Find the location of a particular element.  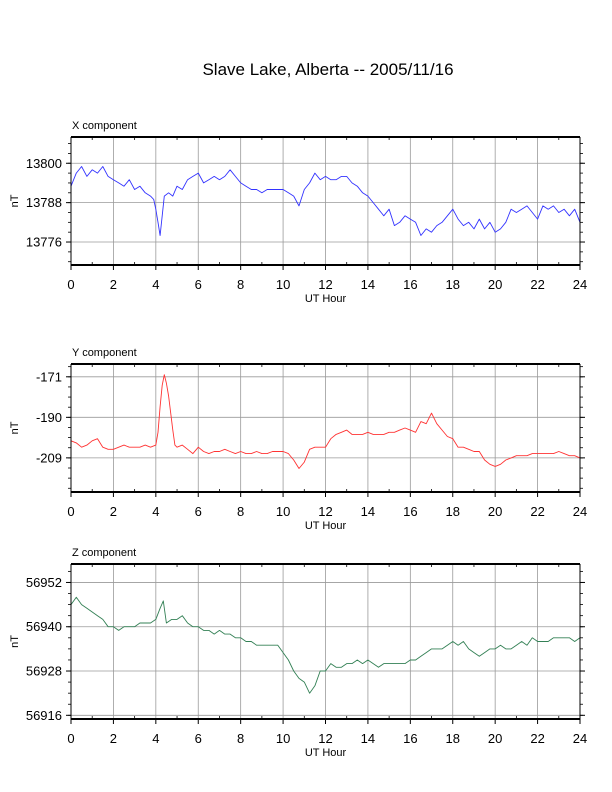

figure-title: Slave Lake, Alberta -- 2005/11/16 is located at coordinates (327, 69).